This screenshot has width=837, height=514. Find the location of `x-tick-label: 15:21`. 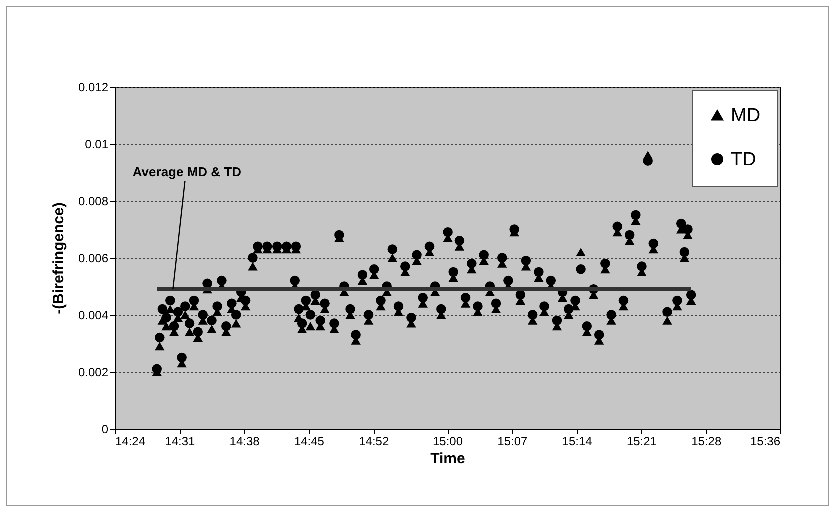

x-tick-label: 15:21 is located at coordinates (642, 441).